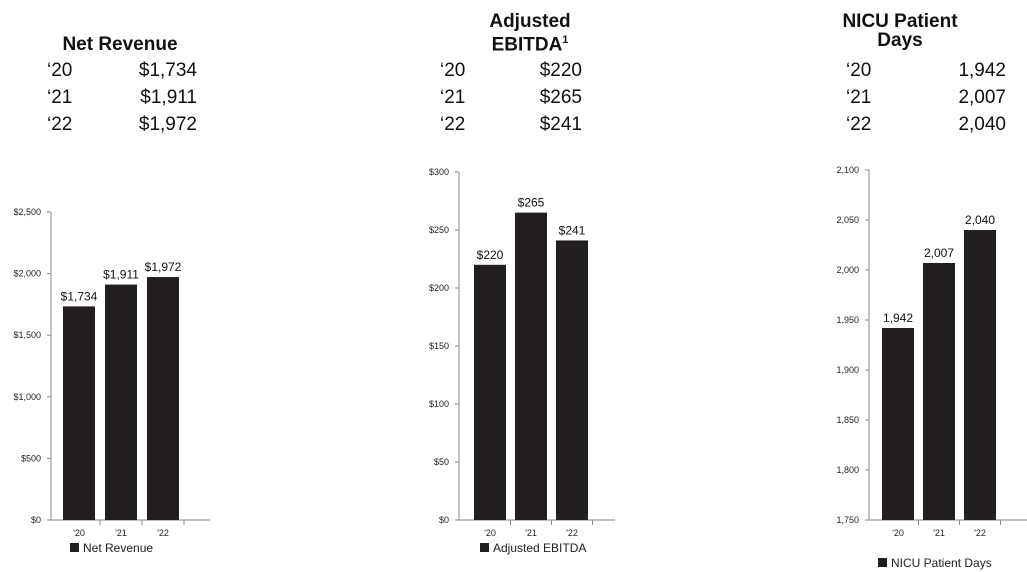 Image resolution: width=1027 pixels, height=572 pixels. What do you see at coordinates (531, 203) in the screenshot?
I see `data-label: $265` at bounding box center [531, 203].